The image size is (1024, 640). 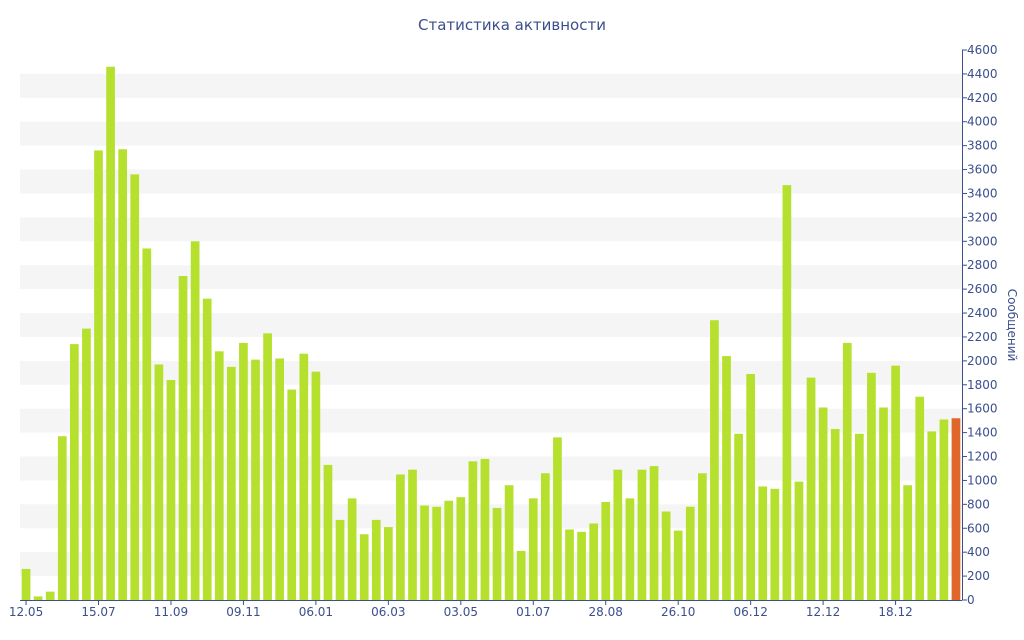 What do you see at coordinates (1012, 325) in the screenshot?
I see `y-axis-label: Сообщений` at bounding box center [1012, 325].